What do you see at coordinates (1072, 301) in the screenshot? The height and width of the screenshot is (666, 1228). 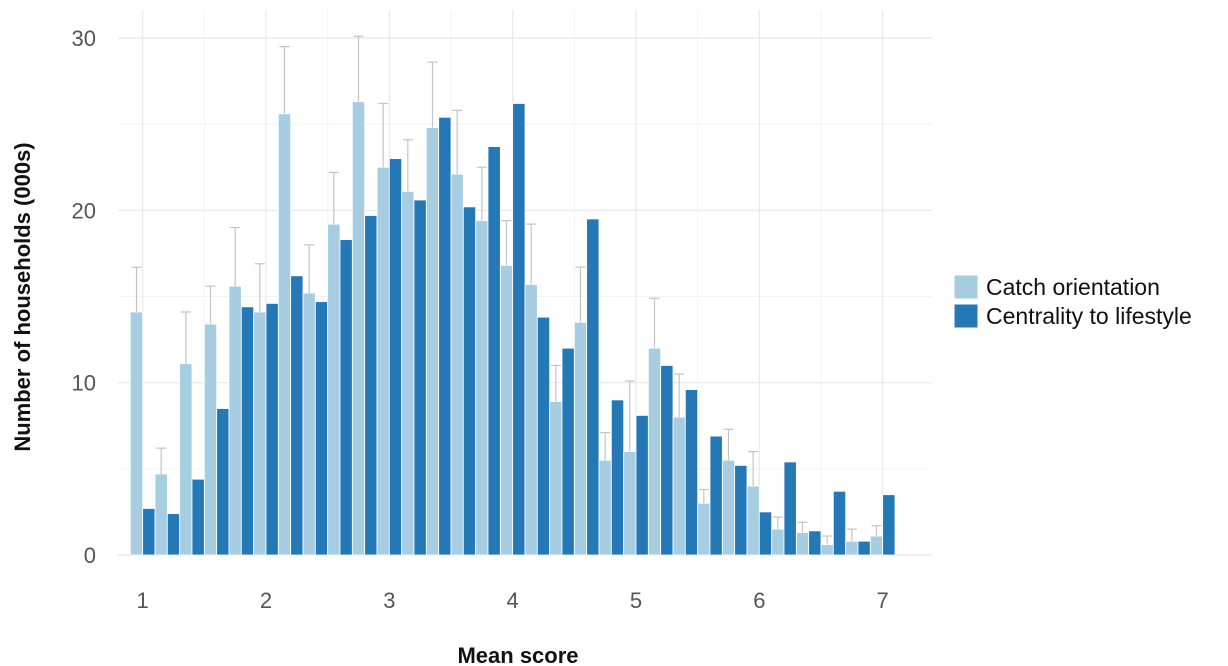 I see `legend: Catch orientation Centrality to lifestyle` at bounding box center [1072, 301].